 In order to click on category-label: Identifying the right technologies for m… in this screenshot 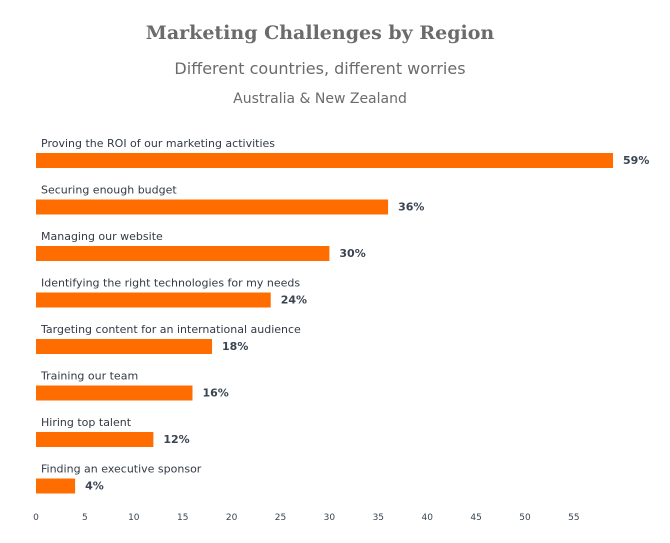, I will do `click(170, 283)`.